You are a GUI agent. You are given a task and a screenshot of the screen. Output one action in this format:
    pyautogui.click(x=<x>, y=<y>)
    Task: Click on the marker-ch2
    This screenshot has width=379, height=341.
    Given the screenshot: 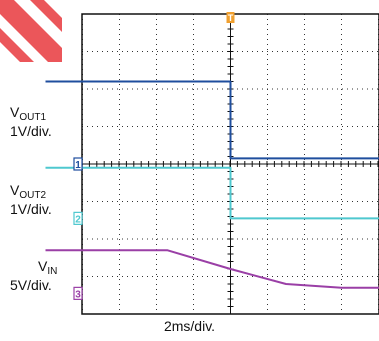 What is the action you would take?
    pyautogui.click(x=78, y=218)
    